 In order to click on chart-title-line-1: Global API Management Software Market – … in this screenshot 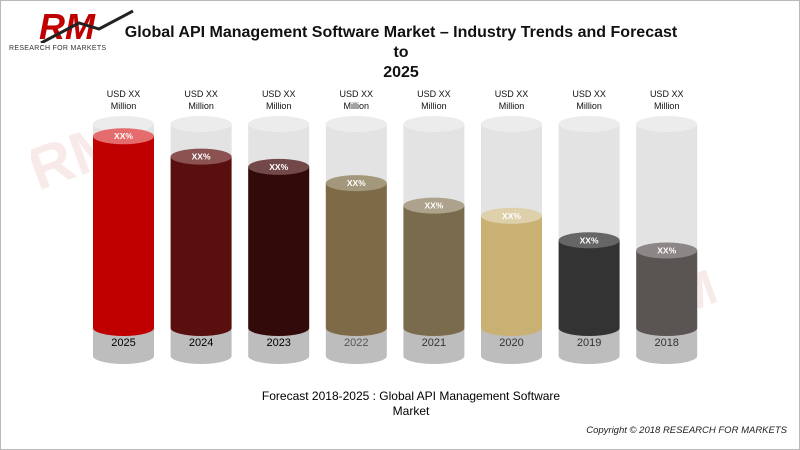, I will do `click(401, 42)`.